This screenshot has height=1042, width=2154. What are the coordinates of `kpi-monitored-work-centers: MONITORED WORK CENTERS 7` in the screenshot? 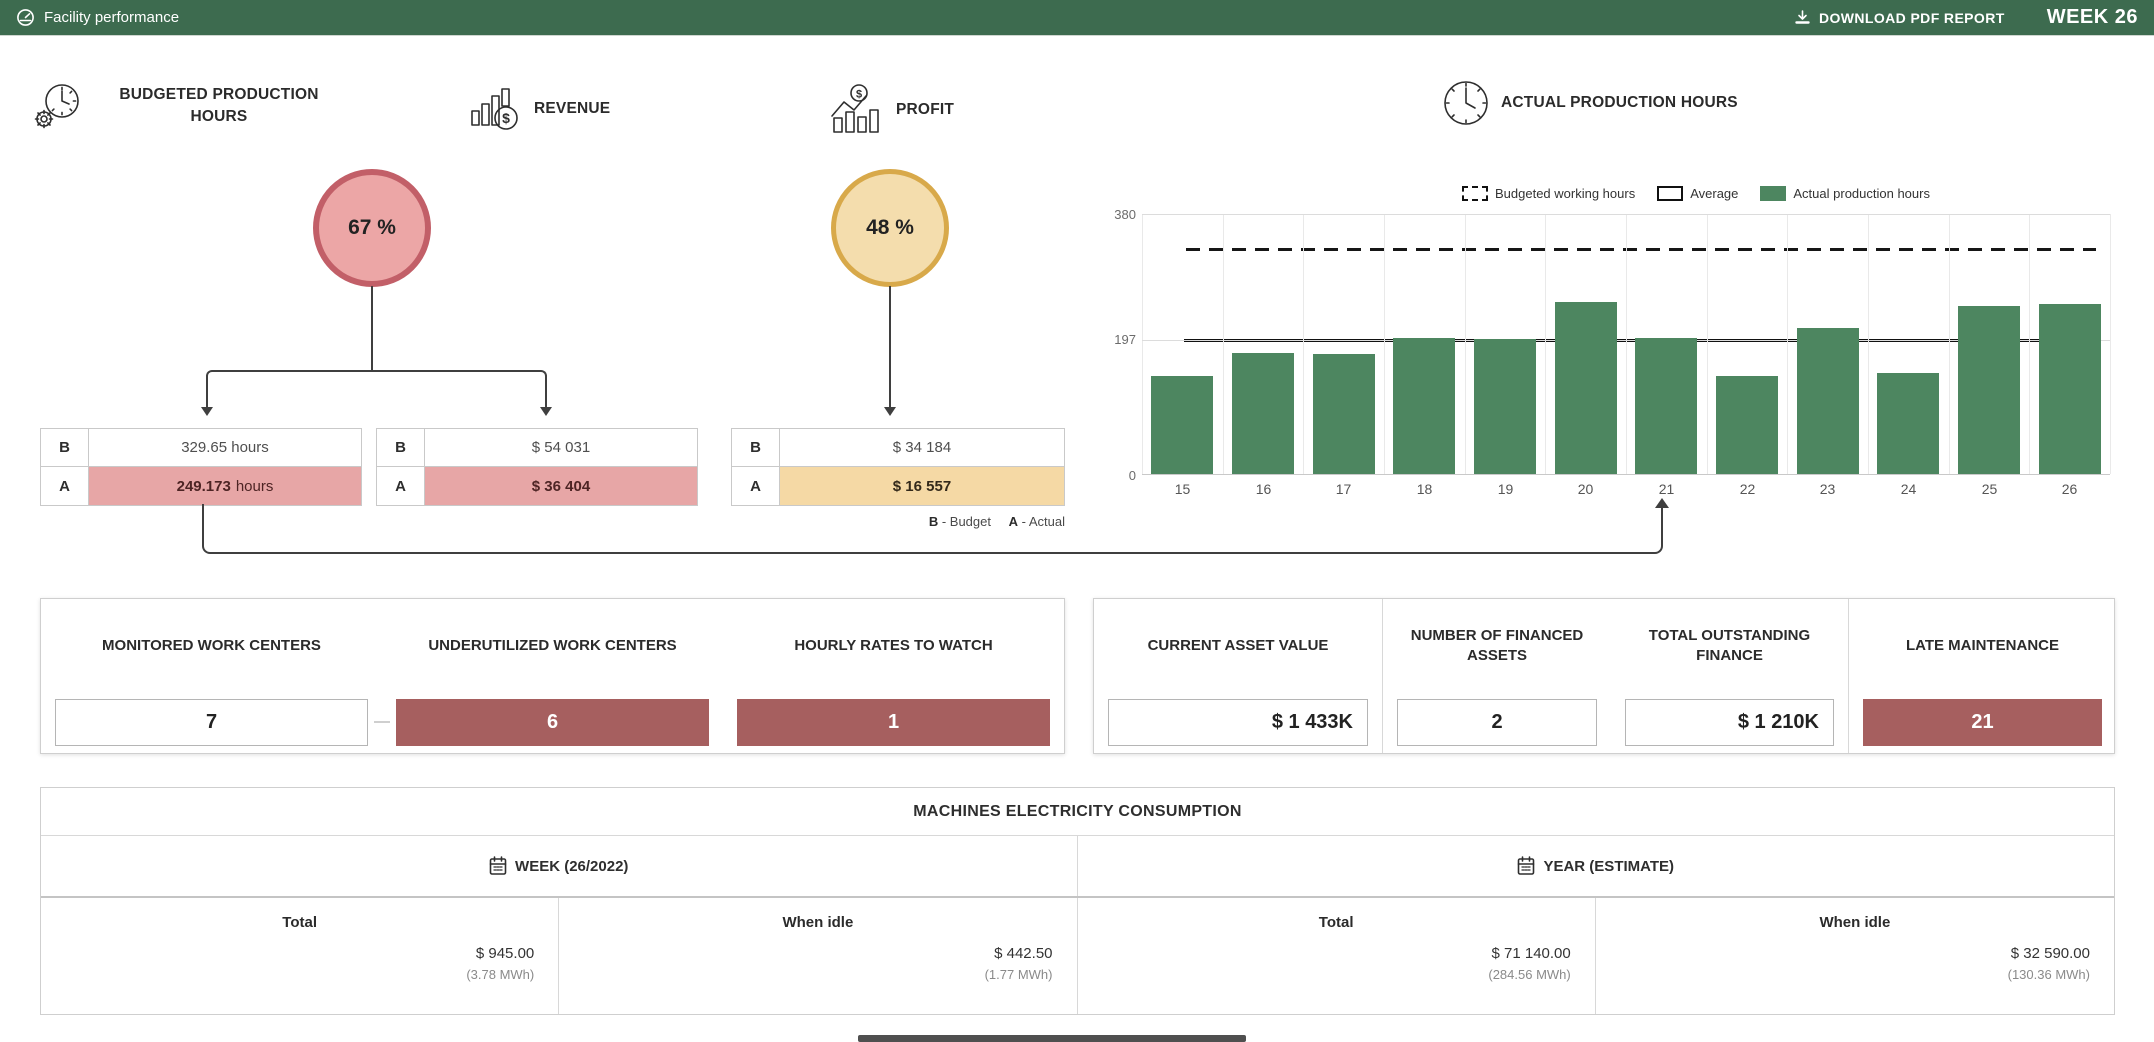 It's located at (211, 676).